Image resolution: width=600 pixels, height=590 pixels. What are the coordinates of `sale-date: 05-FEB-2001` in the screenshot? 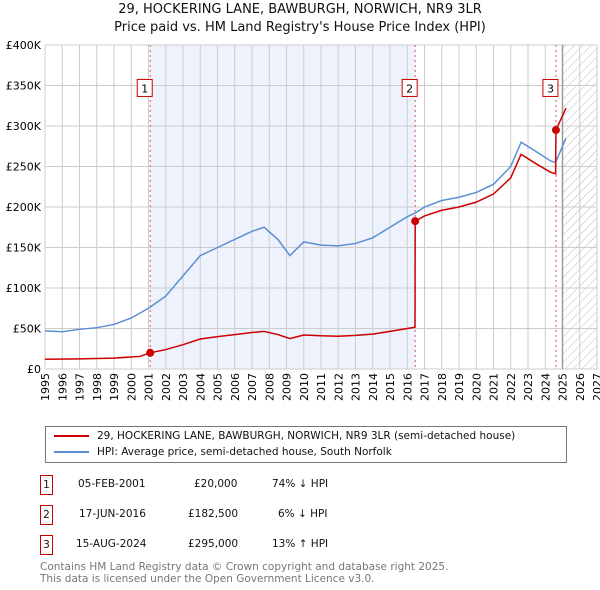 It's located at (112, 484).